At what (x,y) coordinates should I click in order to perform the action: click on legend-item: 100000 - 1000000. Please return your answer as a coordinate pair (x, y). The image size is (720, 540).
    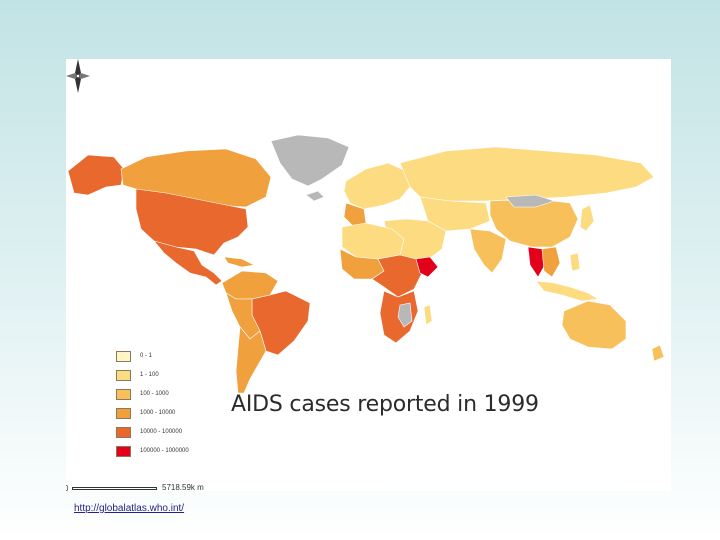
    Looking at the image, I should click on (176, 451).